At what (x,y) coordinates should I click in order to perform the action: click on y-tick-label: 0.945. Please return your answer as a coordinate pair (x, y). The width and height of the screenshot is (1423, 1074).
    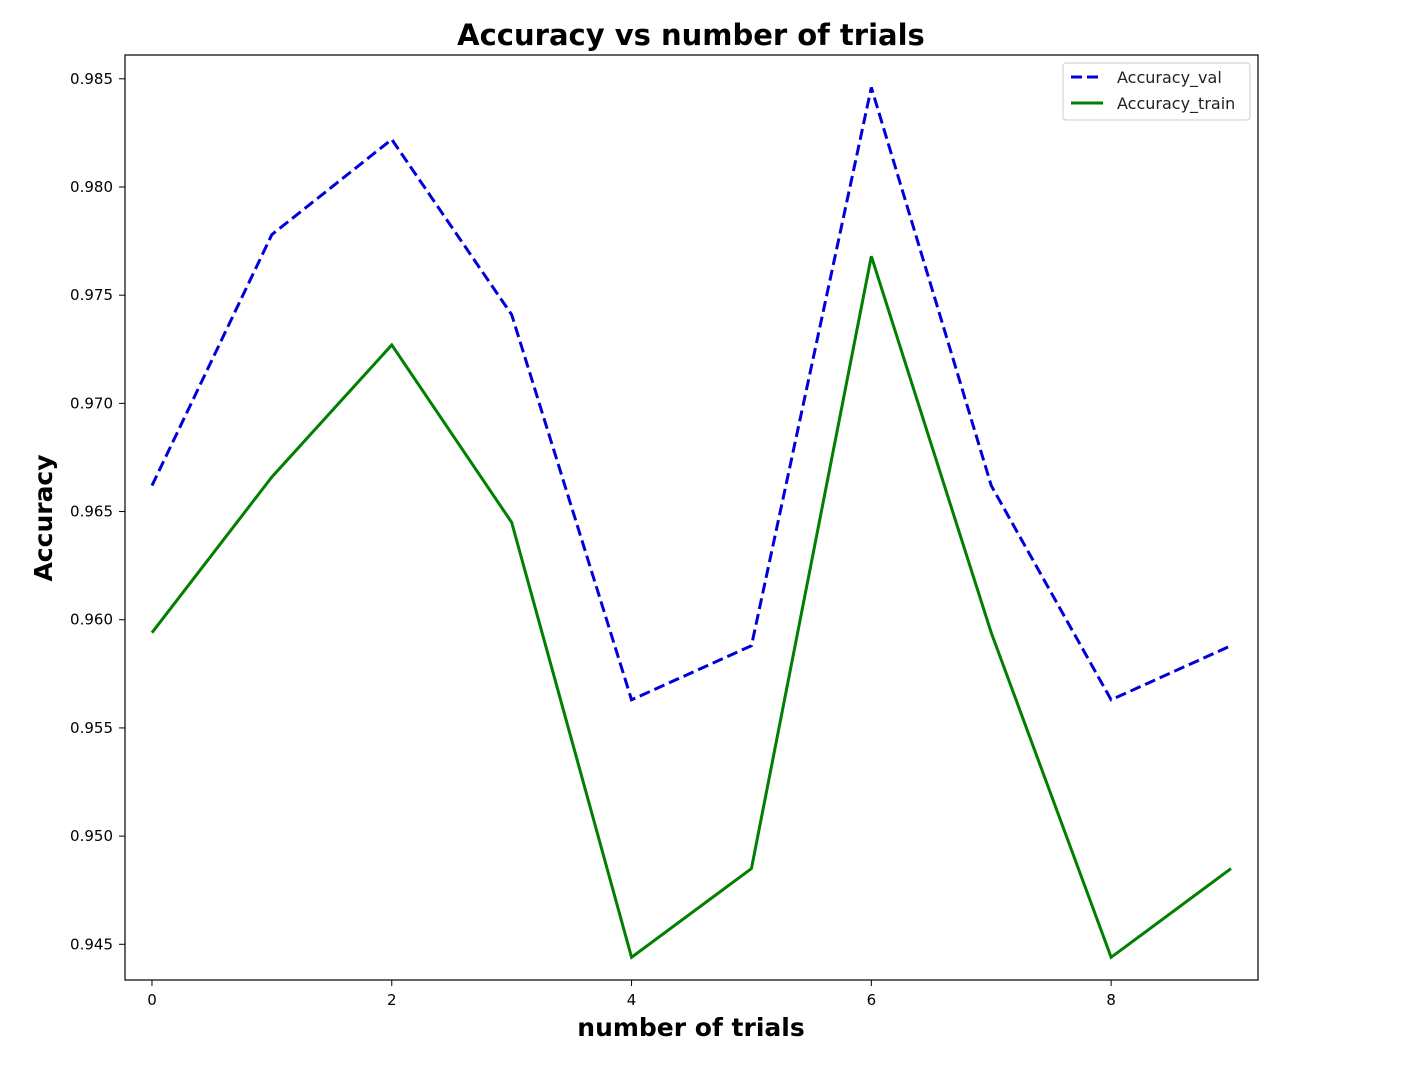
    Looking at the image, I should click on (91, 944).